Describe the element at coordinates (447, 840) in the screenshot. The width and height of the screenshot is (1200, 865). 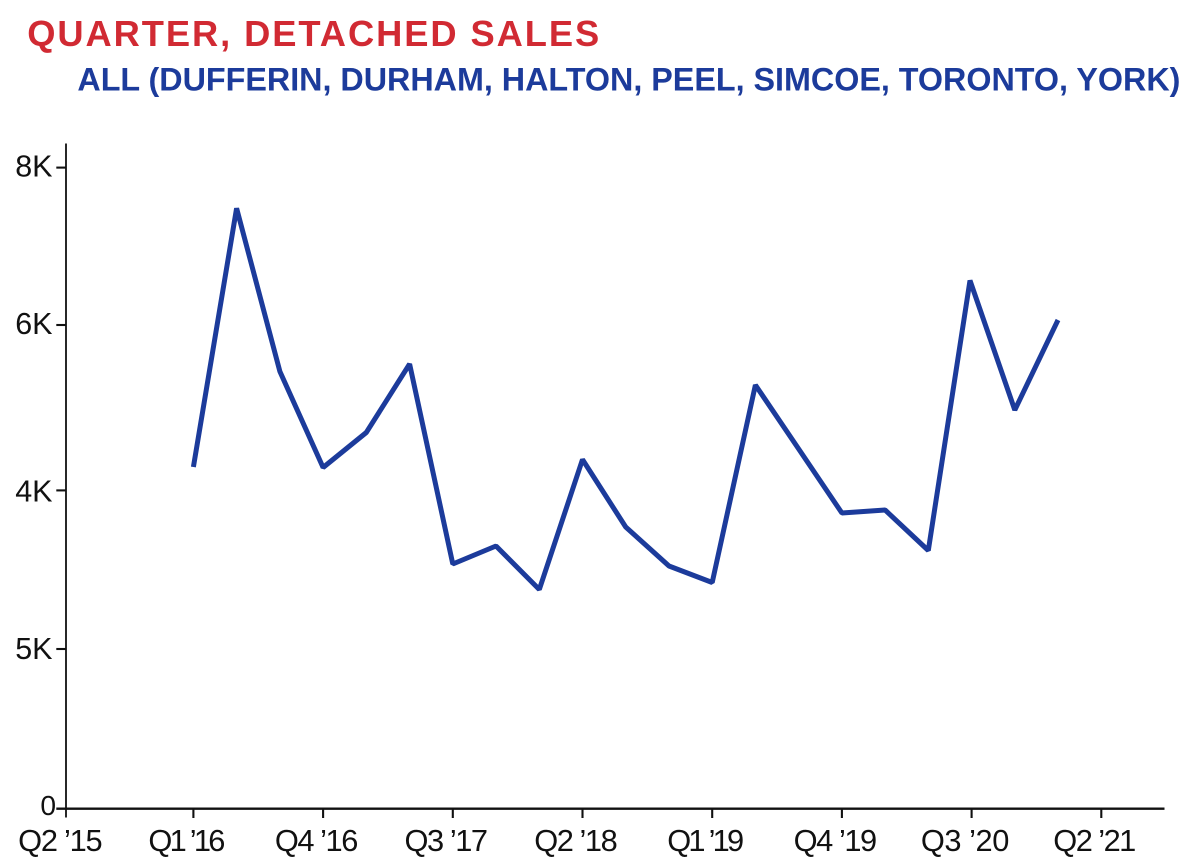
I see `svg-text: Q3 ’17` at that location.